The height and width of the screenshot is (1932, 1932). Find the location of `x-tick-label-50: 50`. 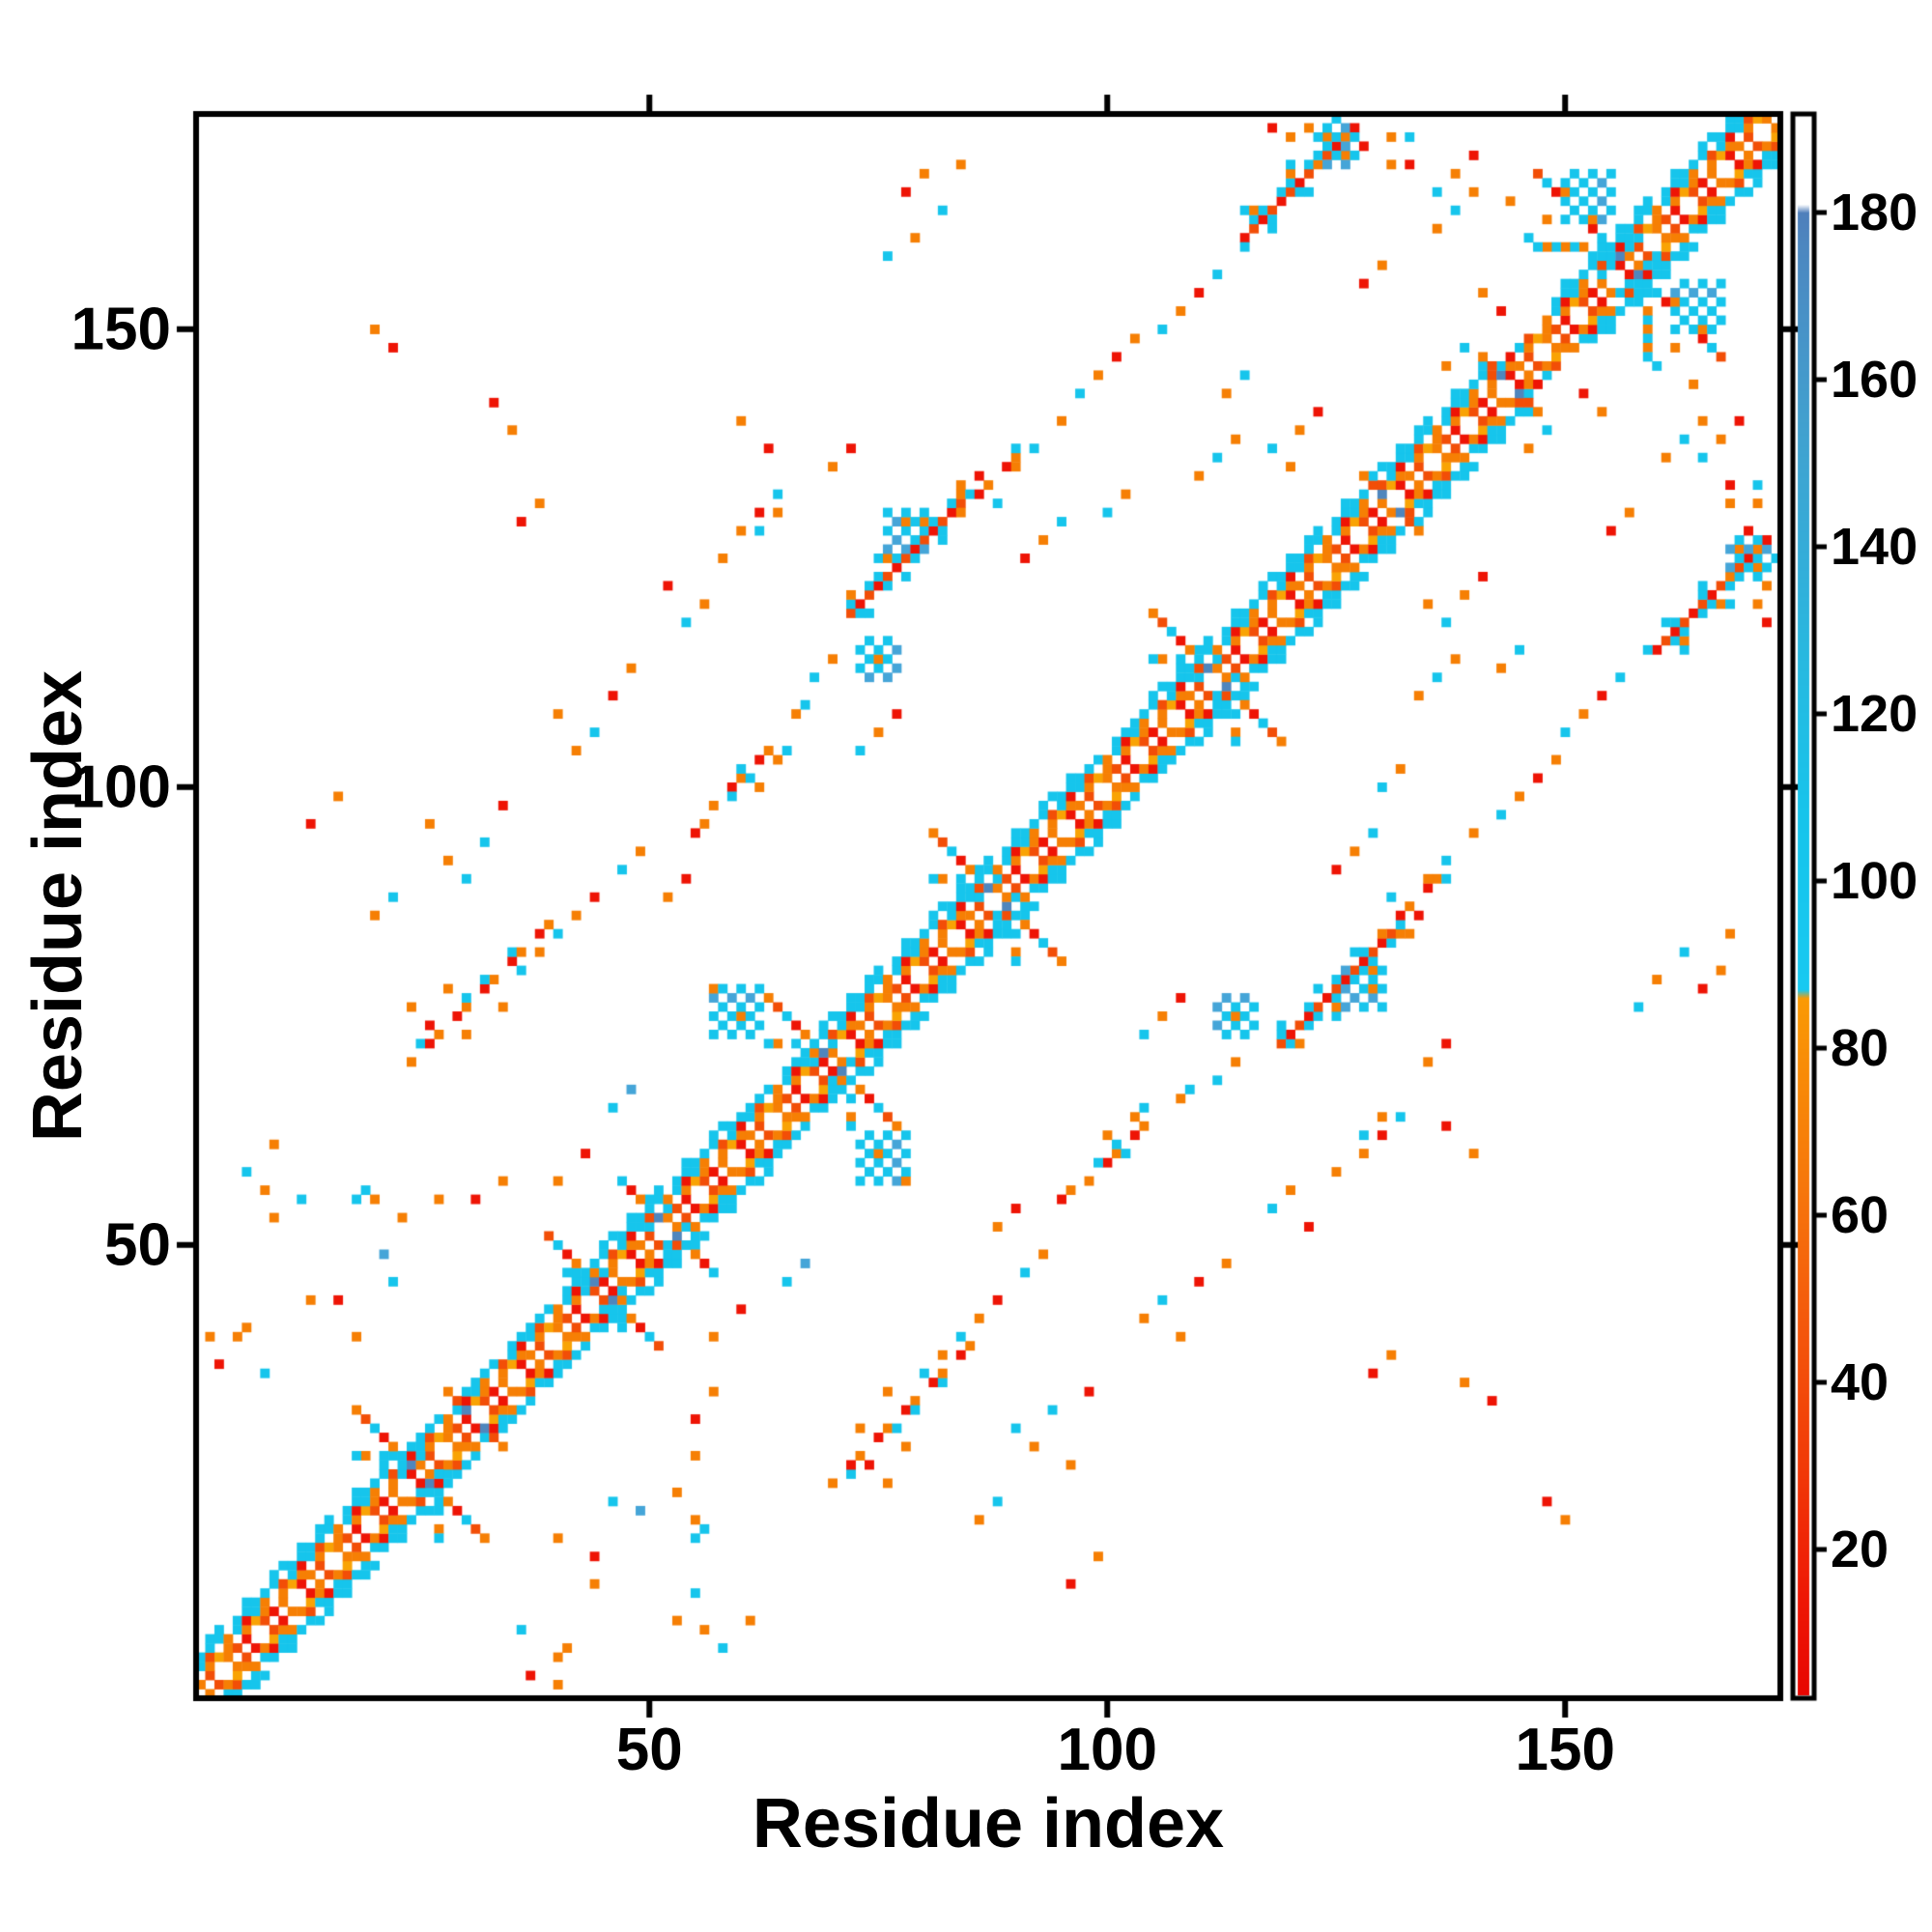

x-tick-label-50: 50 is located at coordinates (649, 1750).